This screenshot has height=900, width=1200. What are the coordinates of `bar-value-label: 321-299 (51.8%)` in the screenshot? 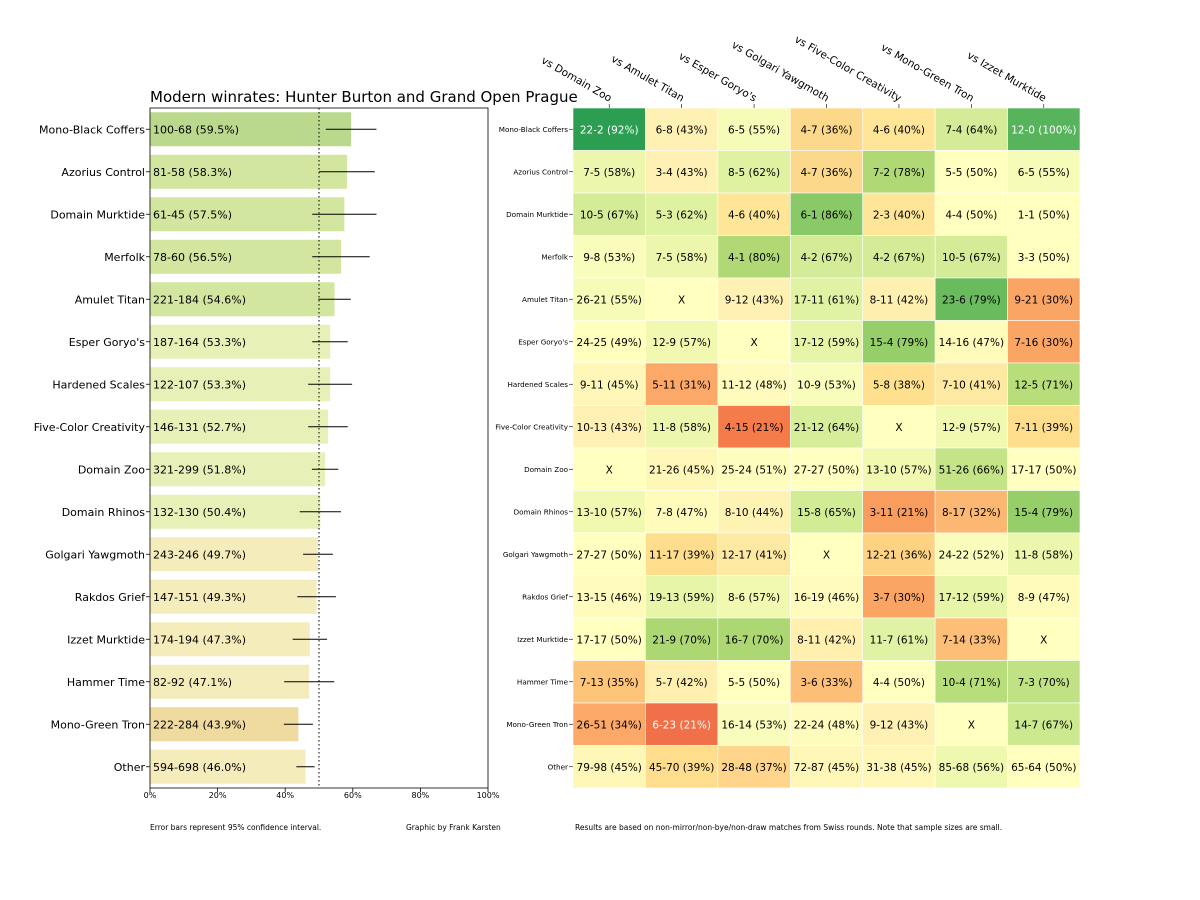 It's located at (199, 469).